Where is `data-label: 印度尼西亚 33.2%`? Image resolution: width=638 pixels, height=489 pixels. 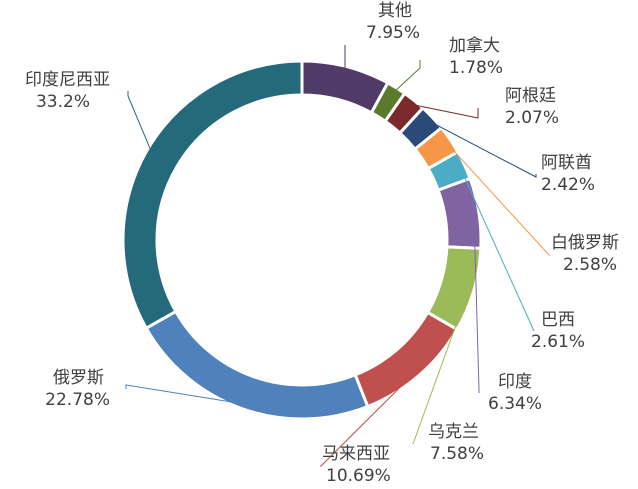 data-label: 印度尼西亚 33.2% is located at coordinates (67, 91).